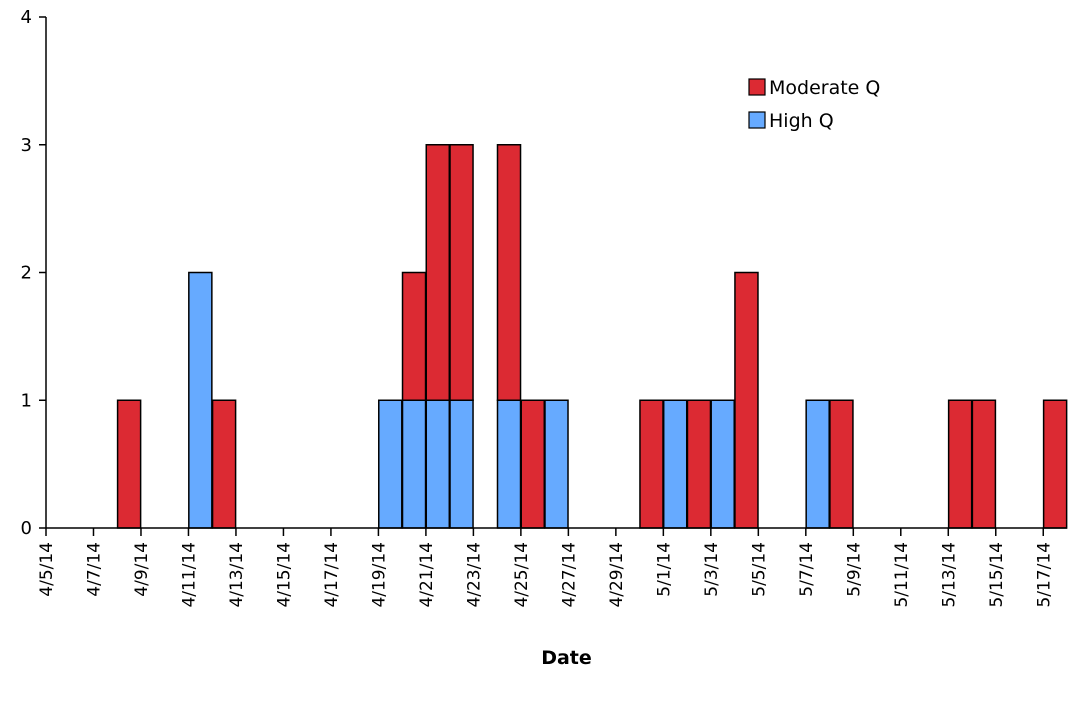 The height and width of the screenshot is (704, 1080). What do you see at coordinates (569, 575) in the screenshot?
I see `x-tick-label: 4/27/14` at bounding box center [569, 575].